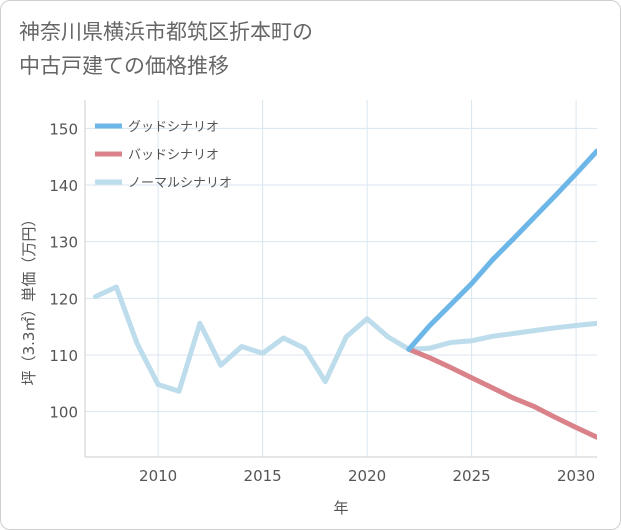 The width and height of the screenshot is (621, 530). What do you see at coordinates (173, 155) in the screenshot?
I see `legend-label-2: バッドシナリオ` at bounding box center [173, 155].